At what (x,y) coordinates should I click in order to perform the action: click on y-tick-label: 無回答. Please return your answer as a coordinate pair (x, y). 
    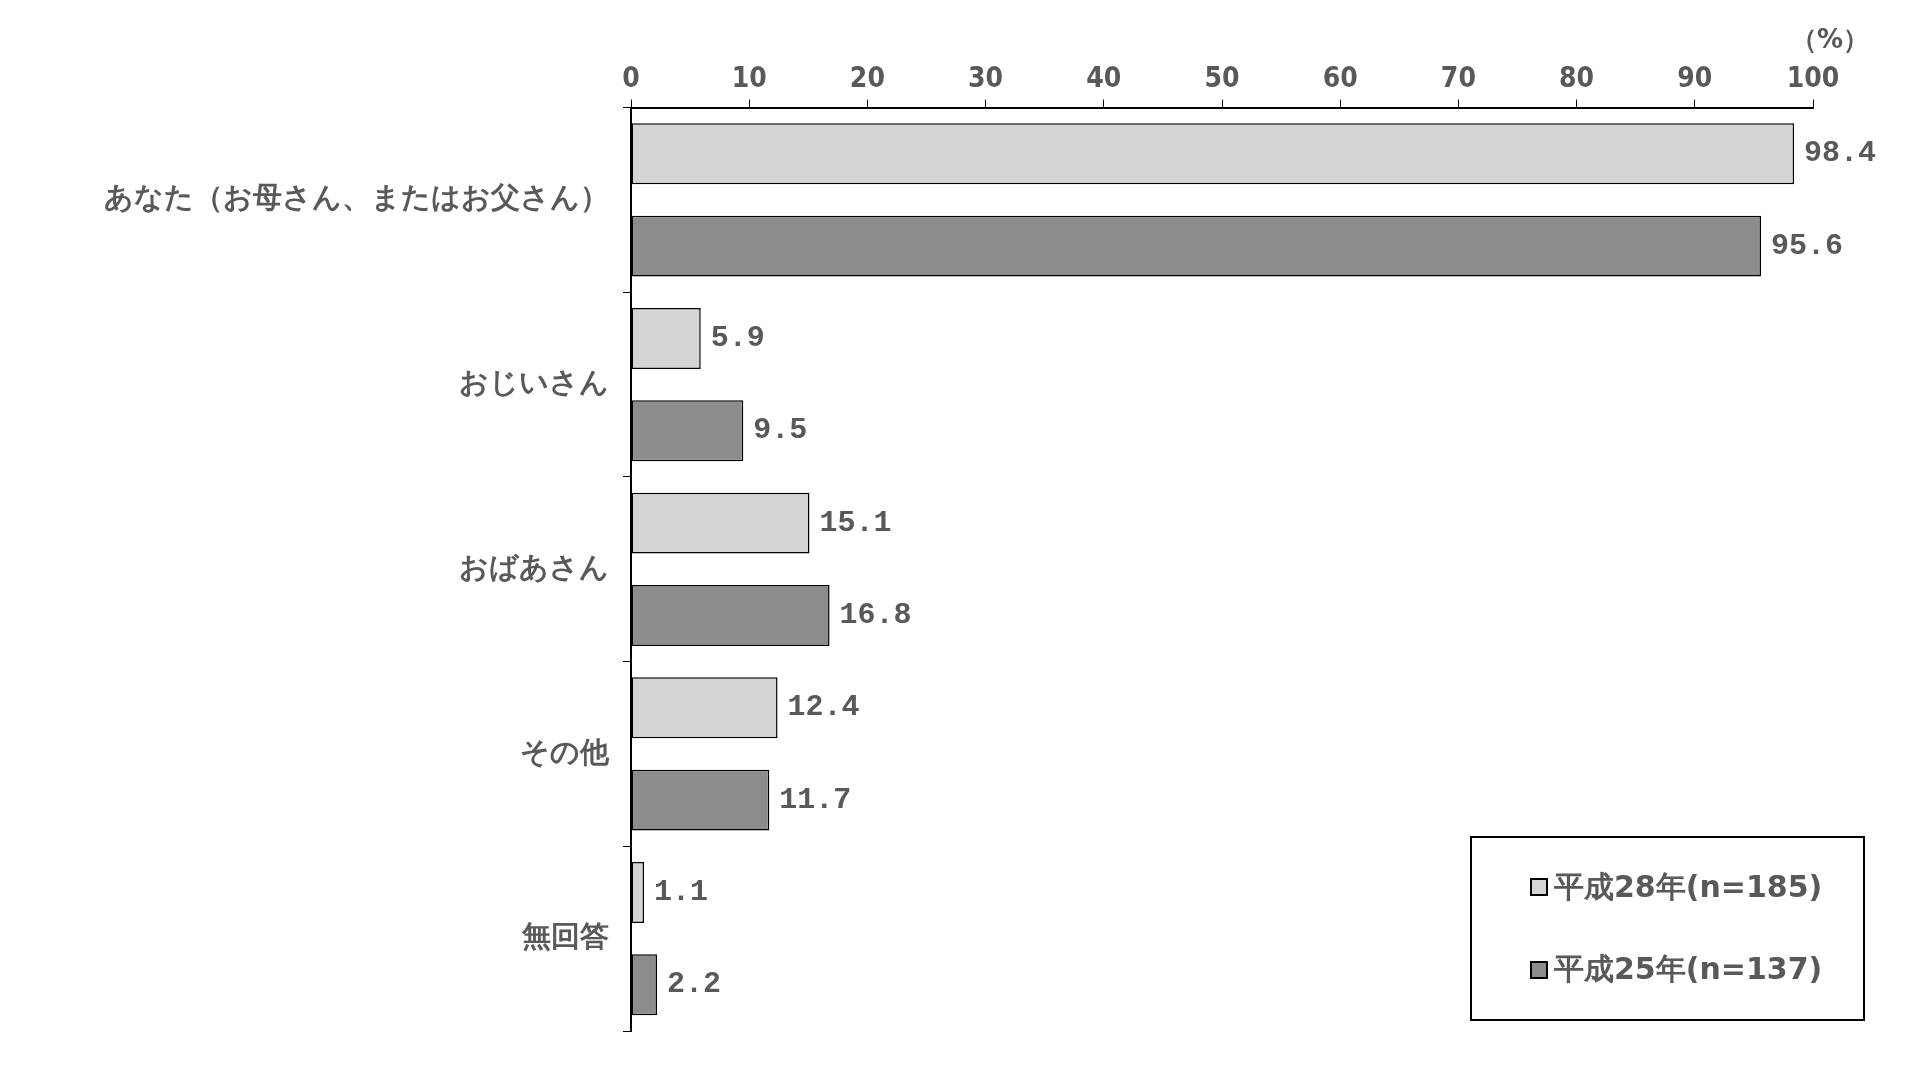
    Looking at the image, I should click on (565, 936).